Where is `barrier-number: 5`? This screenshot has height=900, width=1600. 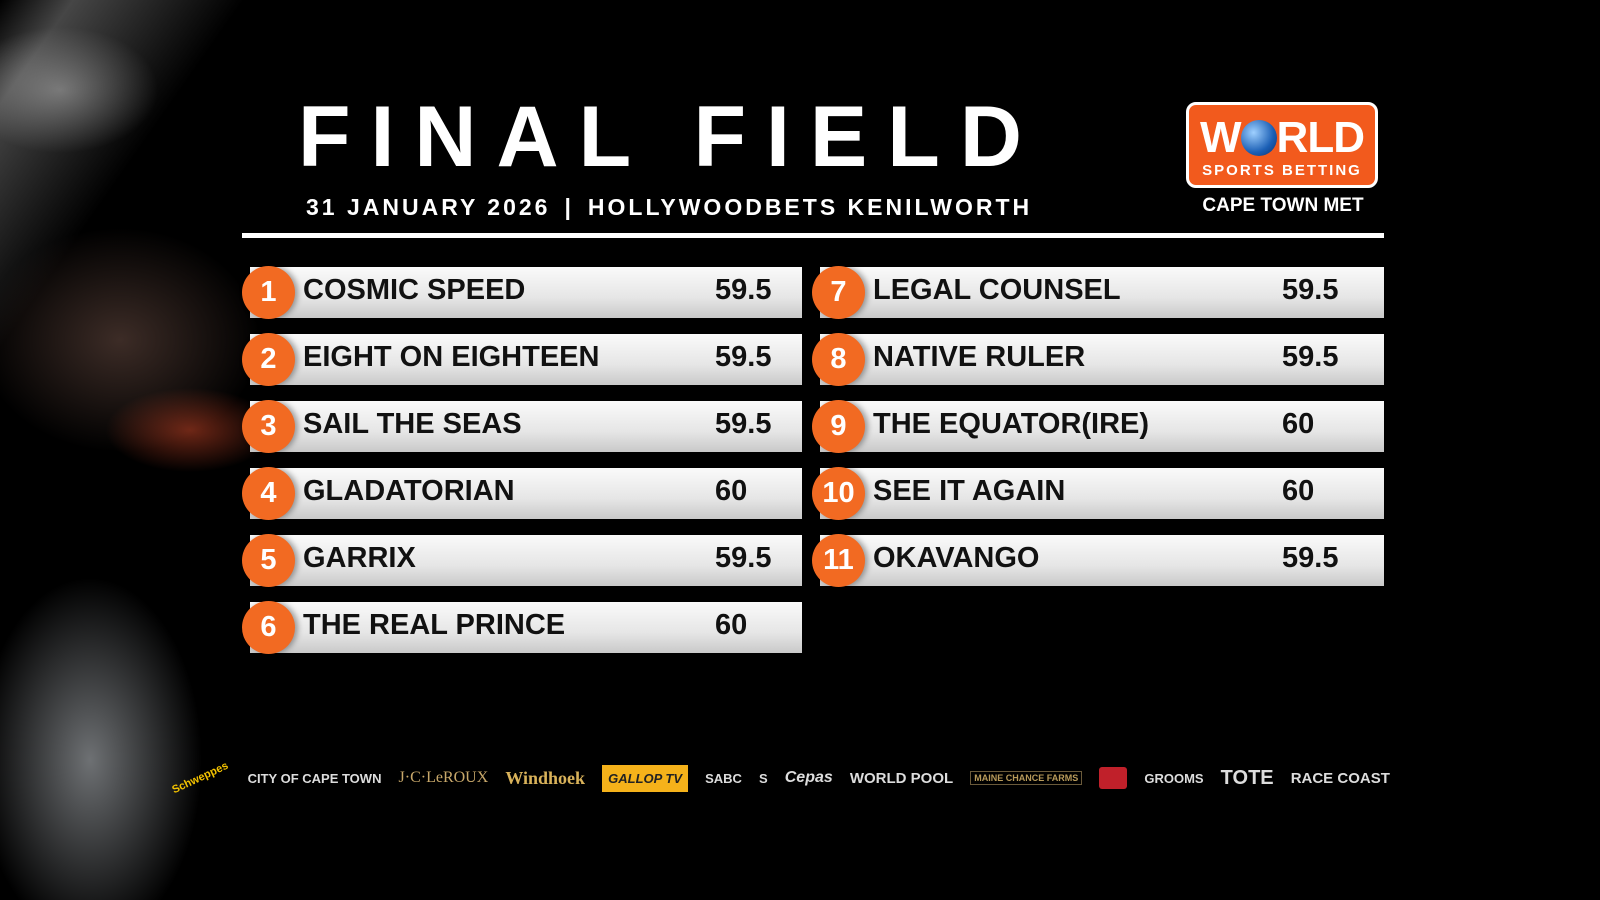 barrier-number: 5 is located at coordinates (268, 560).